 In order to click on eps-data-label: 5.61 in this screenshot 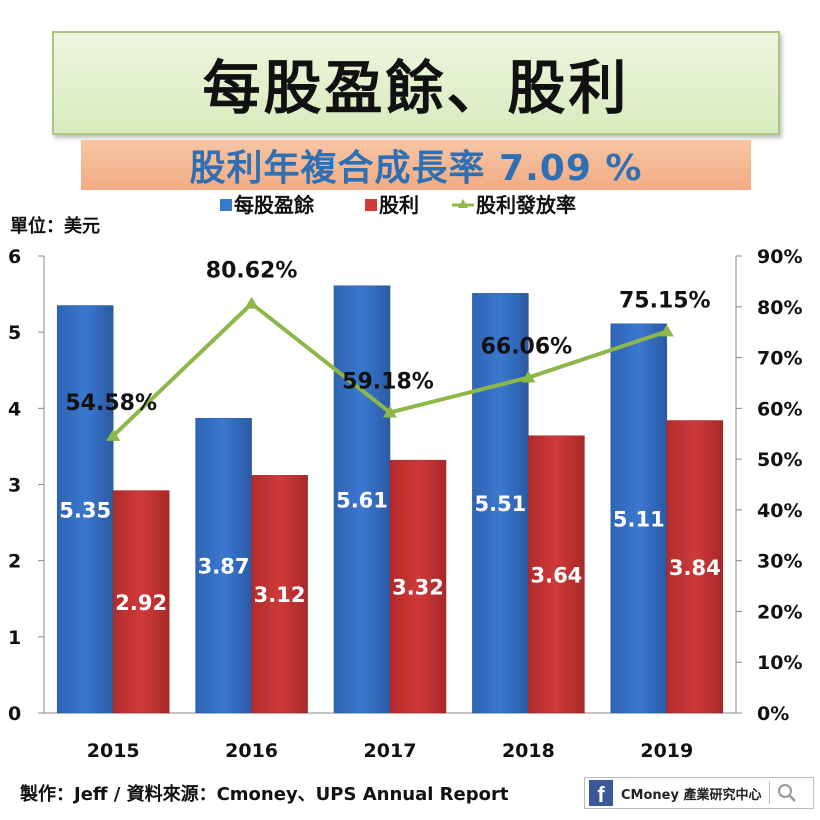, I will do `click(362, 500)`.